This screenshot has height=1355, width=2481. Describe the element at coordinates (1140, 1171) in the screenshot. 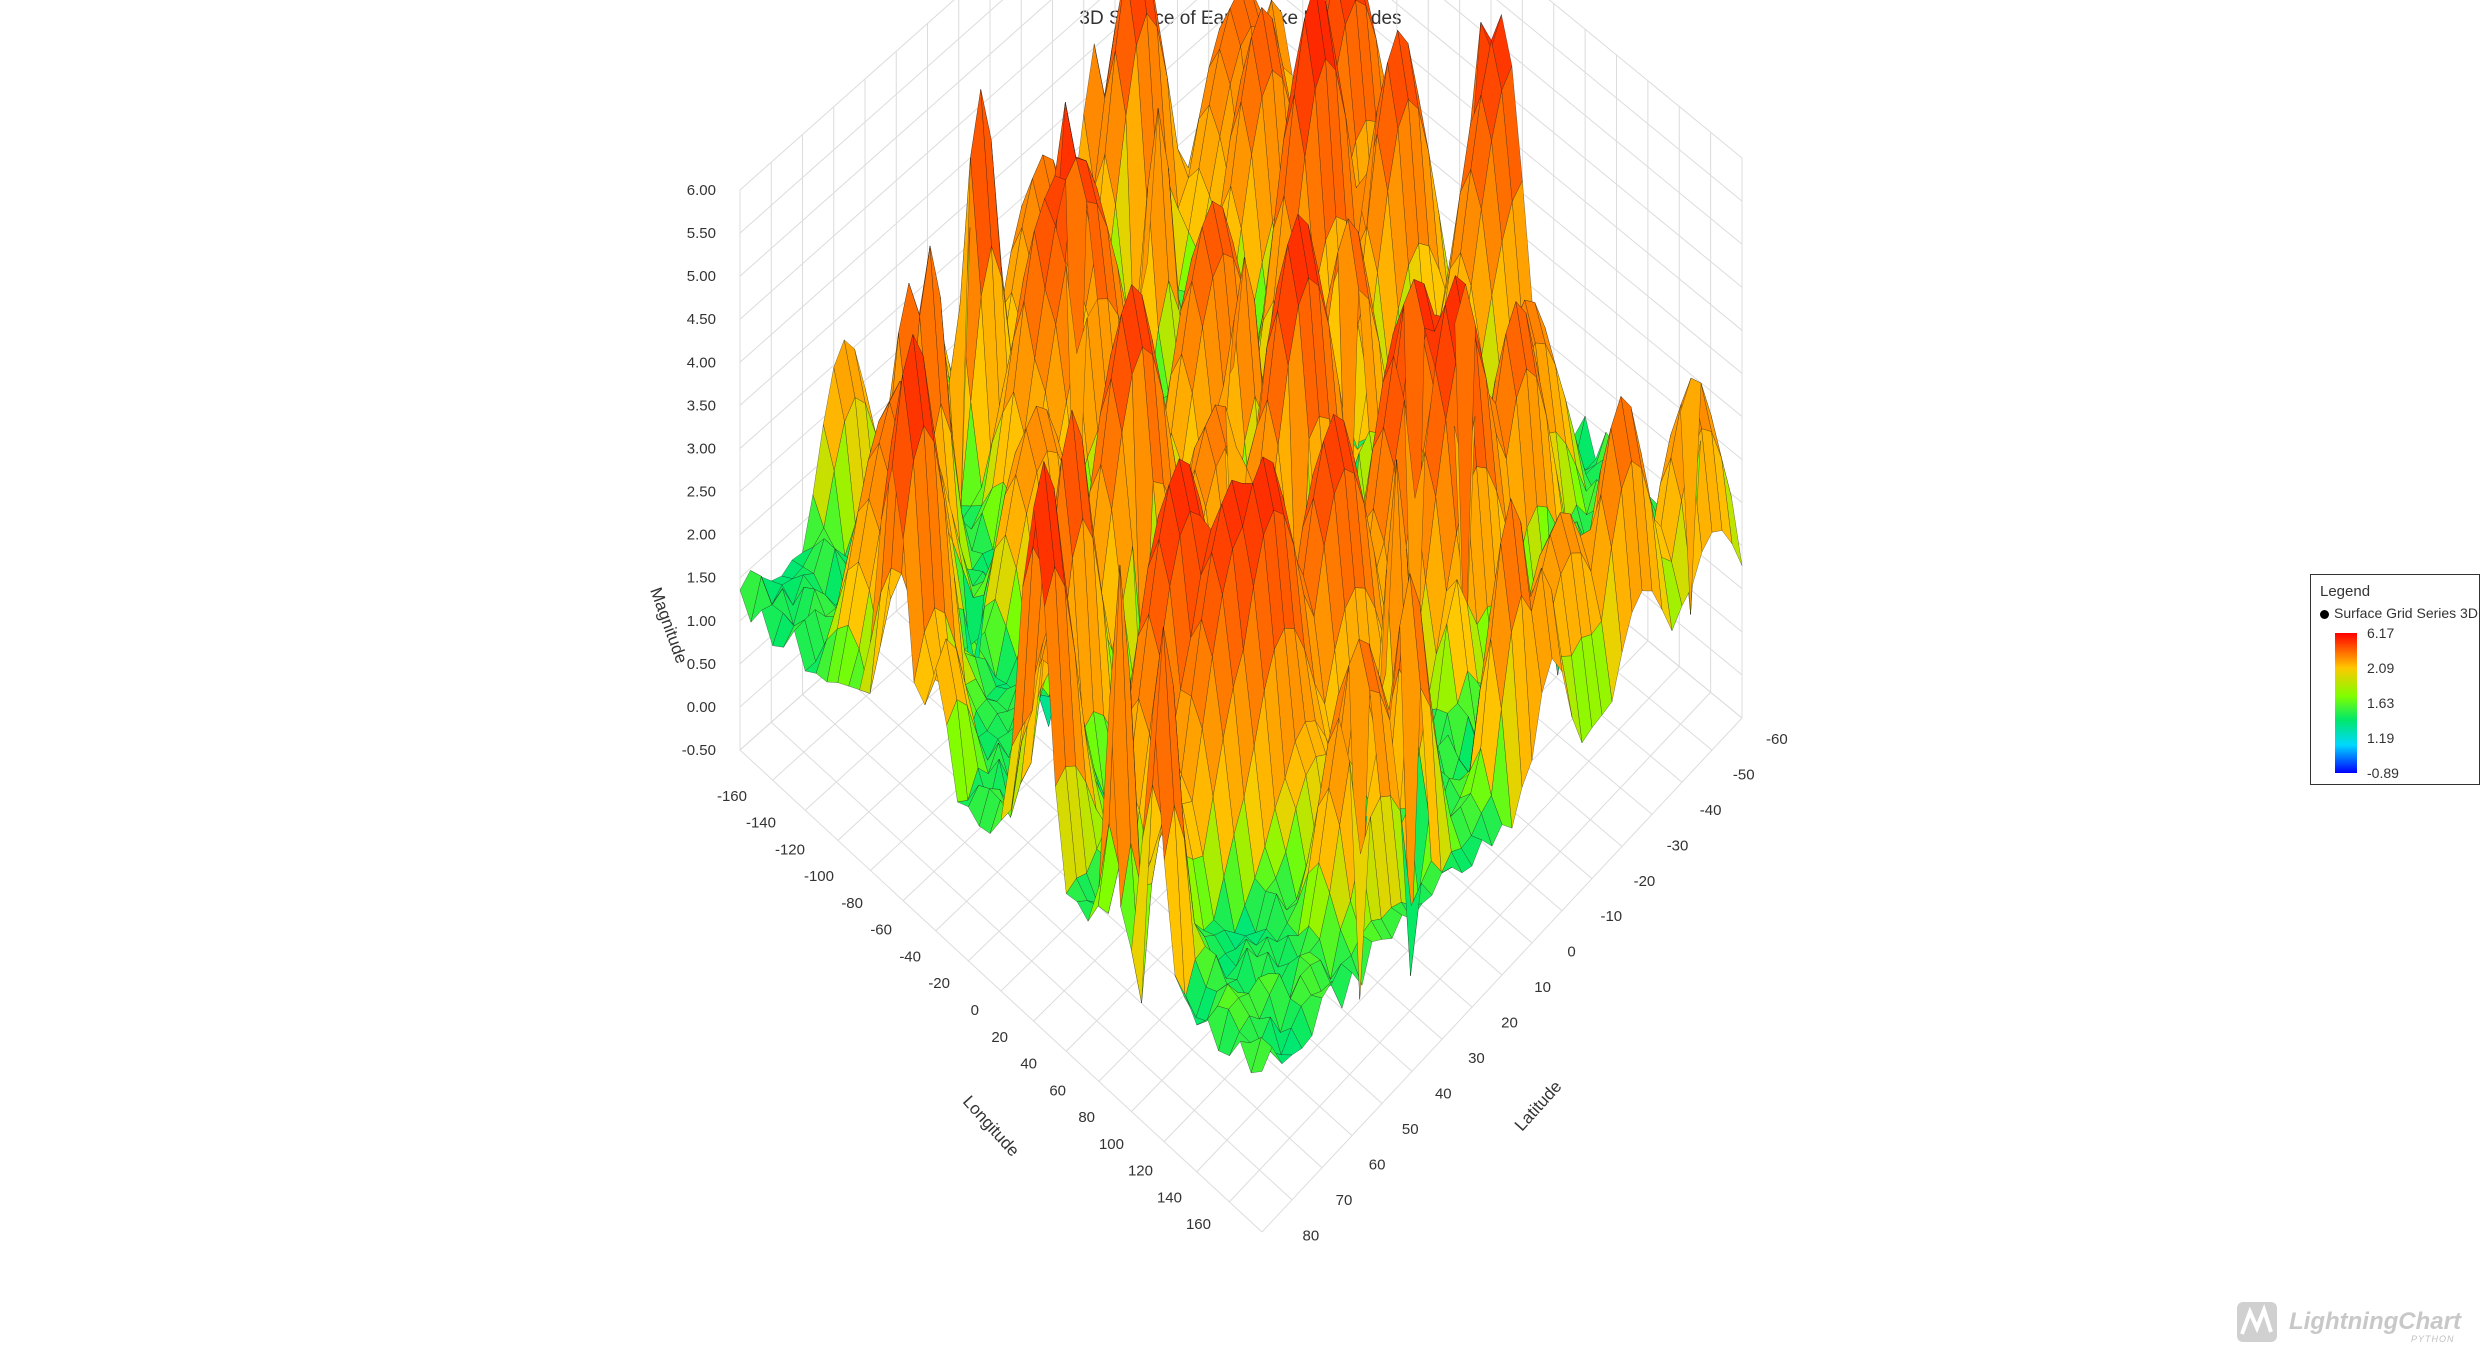

I see `x-tick-label: 120` at that location.